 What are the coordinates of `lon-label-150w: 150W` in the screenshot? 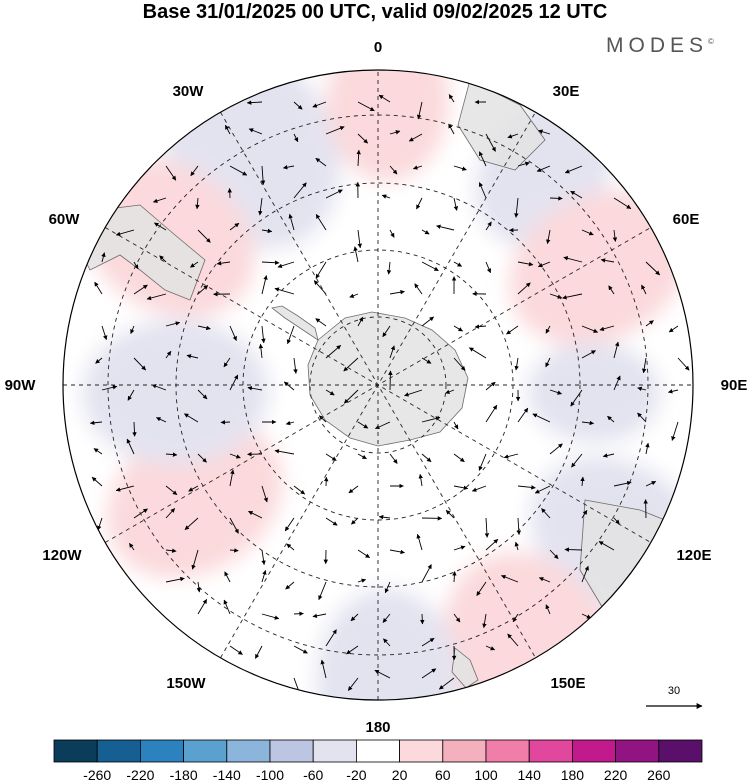 It's located at (186, 683).